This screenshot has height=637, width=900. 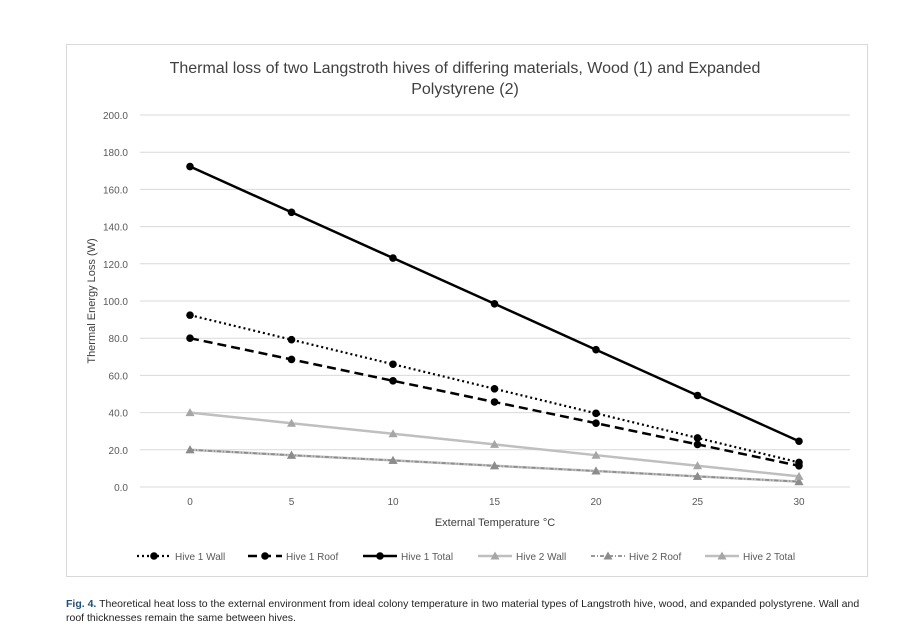 What do you see at coordinates (799, 502) in the screenshot?
I see `x-tick-label: 30` at bounding box center [799, 502].